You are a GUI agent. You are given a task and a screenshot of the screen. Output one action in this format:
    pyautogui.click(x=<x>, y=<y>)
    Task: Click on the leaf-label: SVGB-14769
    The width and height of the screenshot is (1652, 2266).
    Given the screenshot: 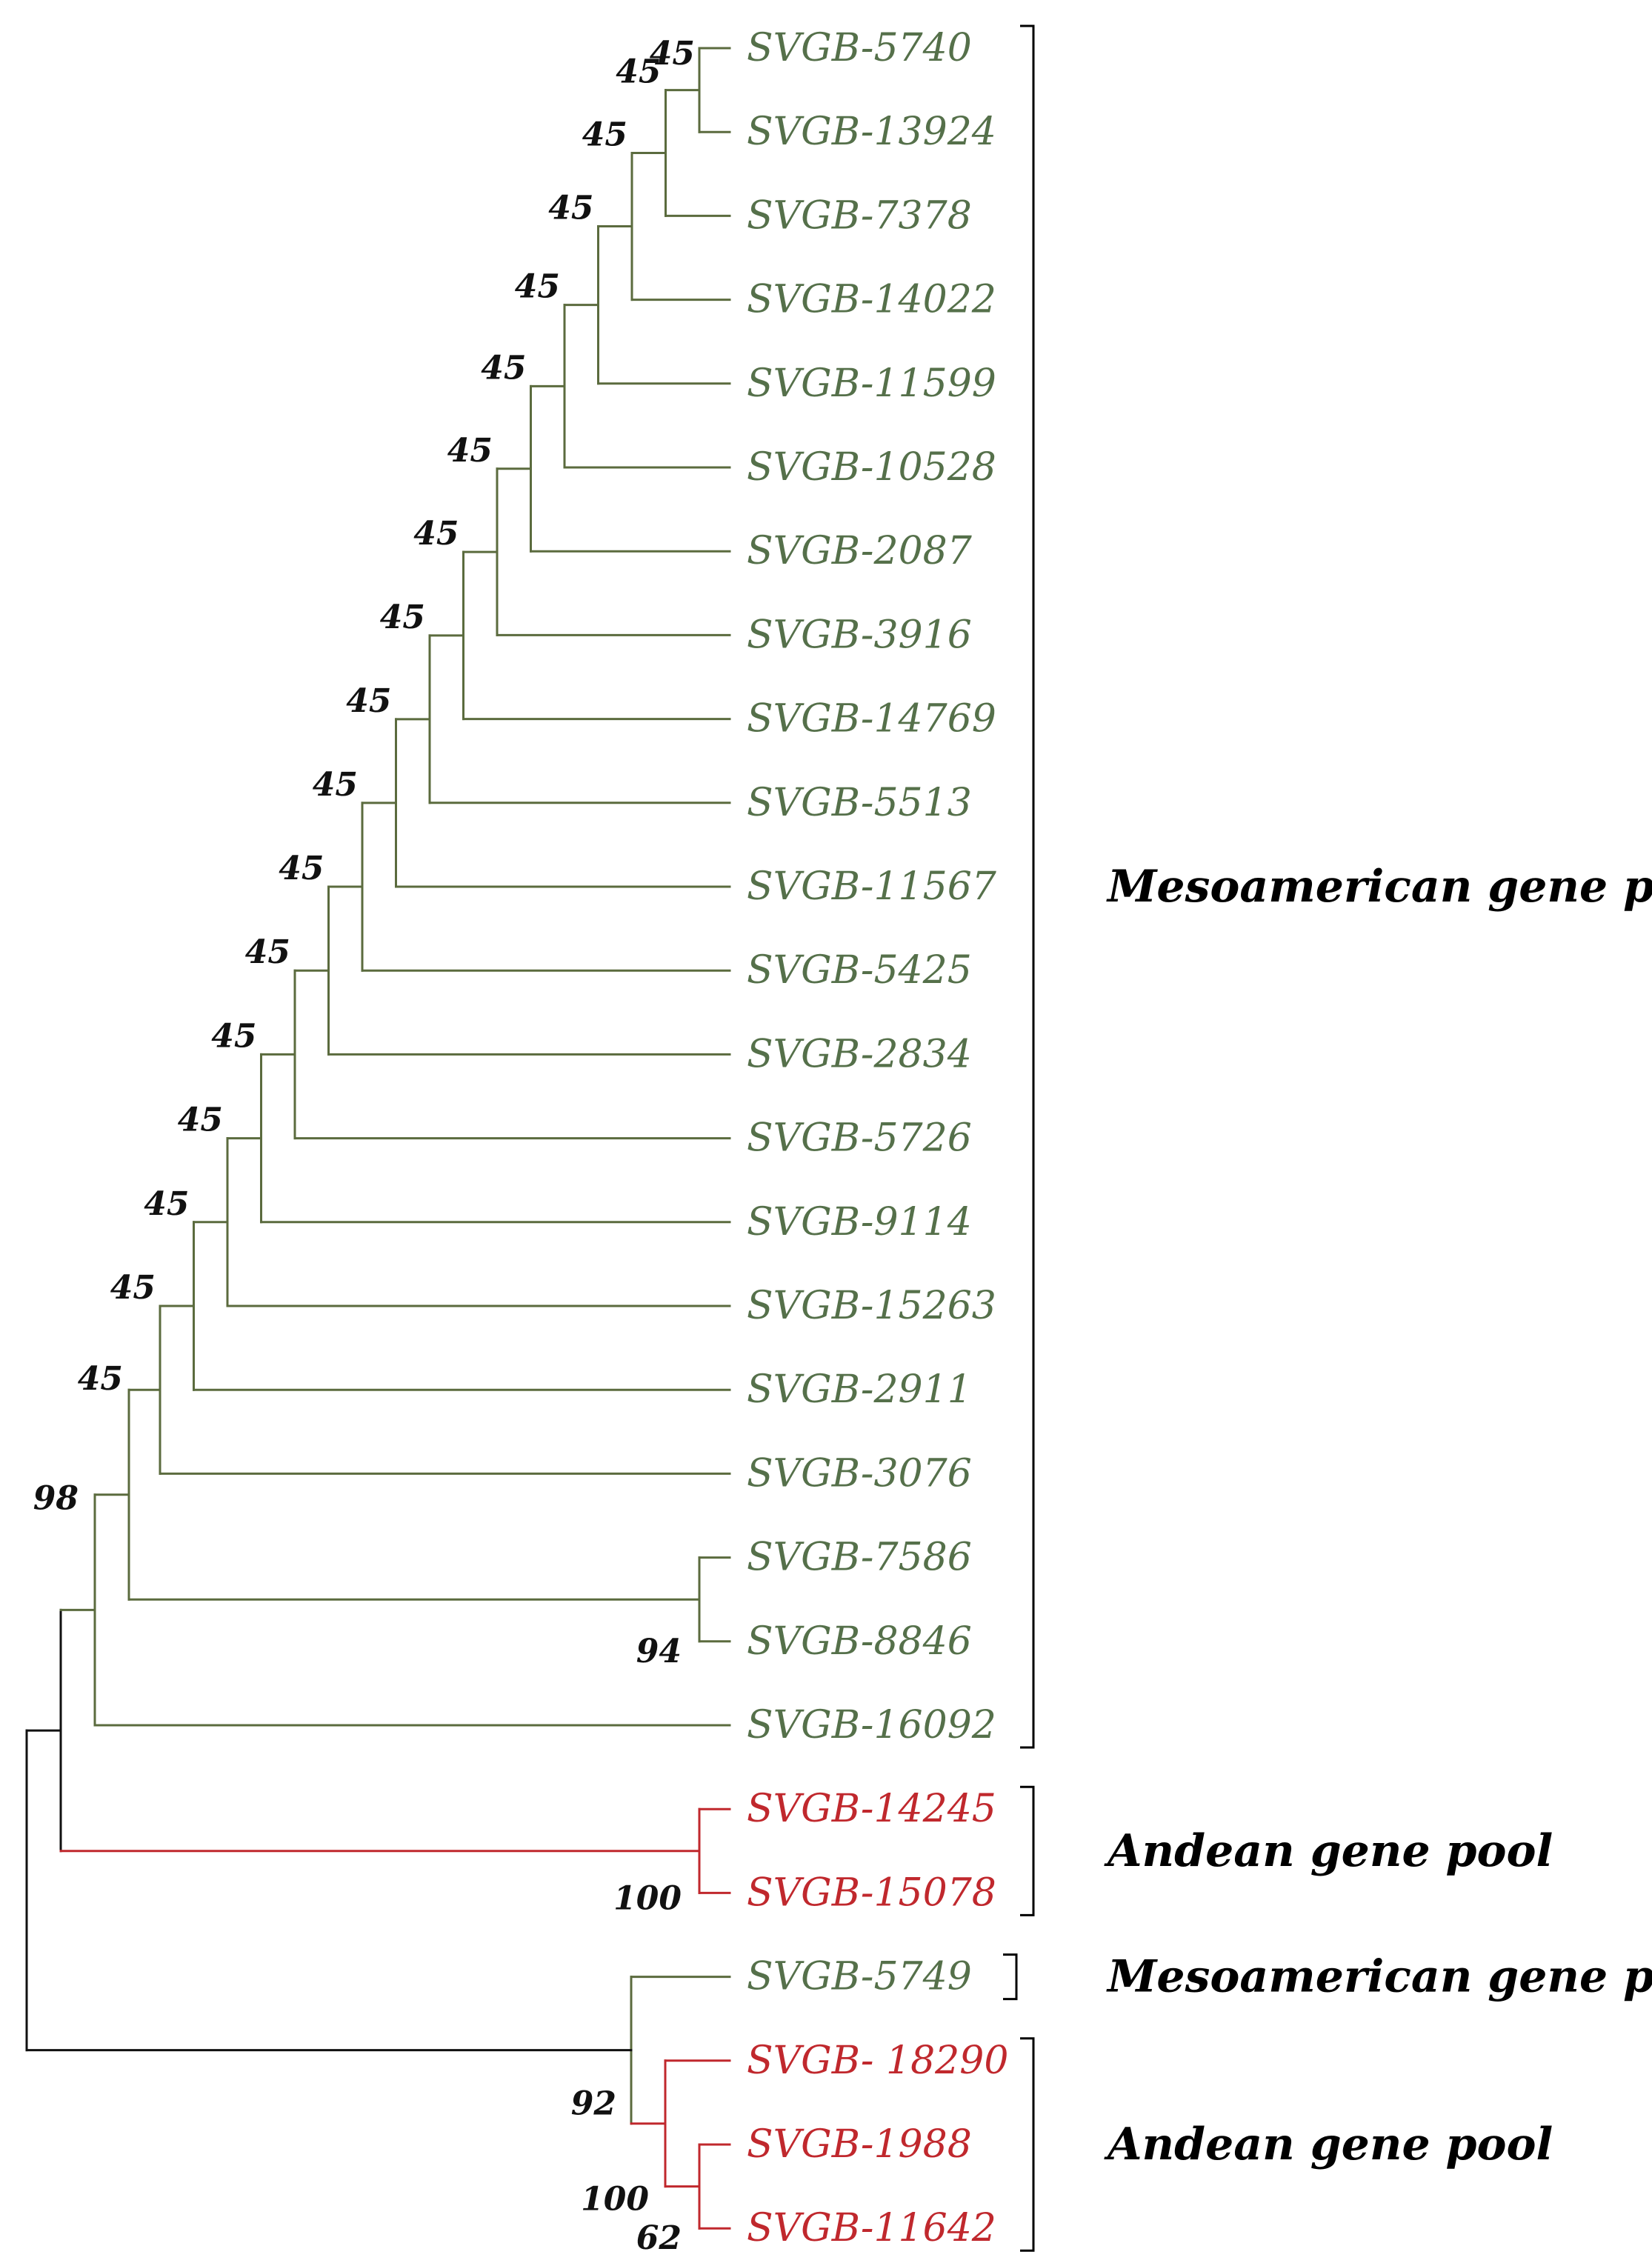 What is the action you would take?
    pyautogui.click(x=871, y=719)
    